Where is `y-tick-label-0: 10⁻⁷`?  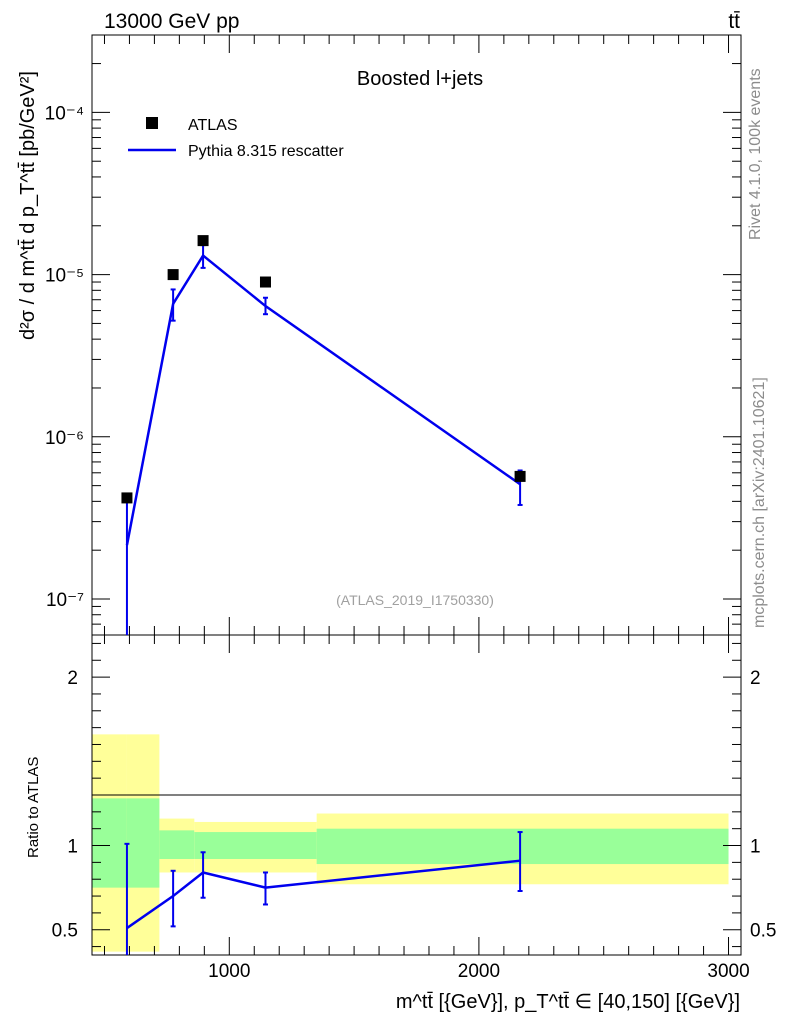 y-tick-label-0: 10⁻⁷ is located at coordinates (65, 600).